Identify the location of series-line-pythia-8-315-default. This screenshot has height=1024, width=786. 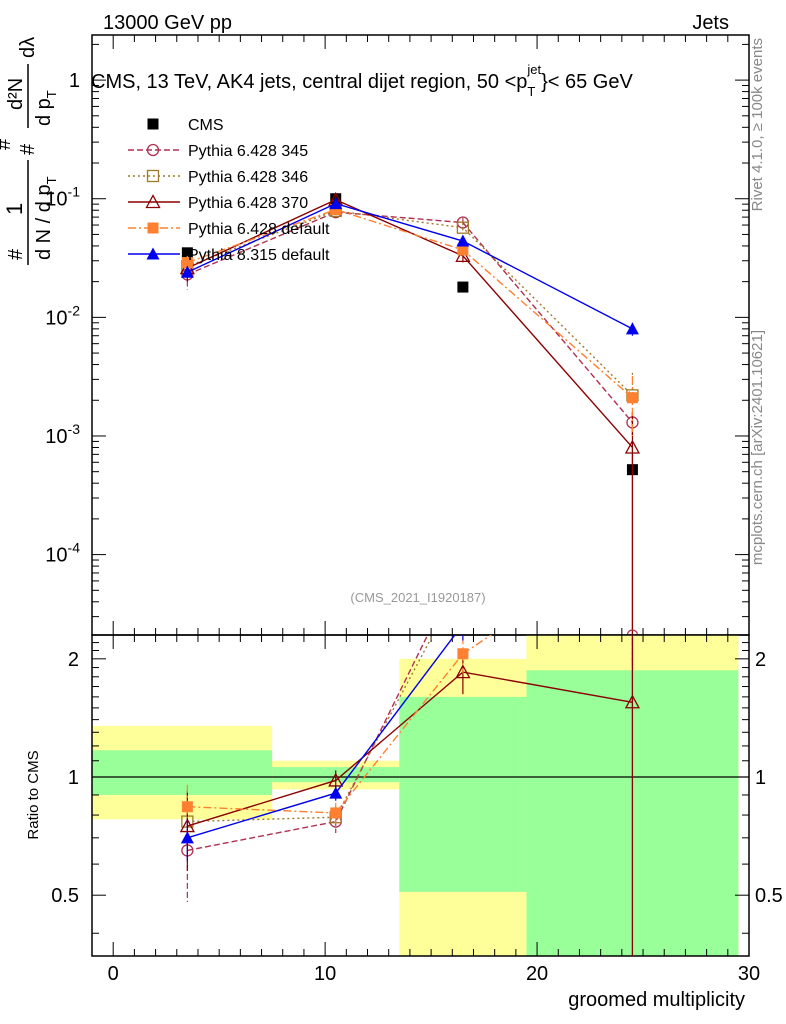
(410, 266).